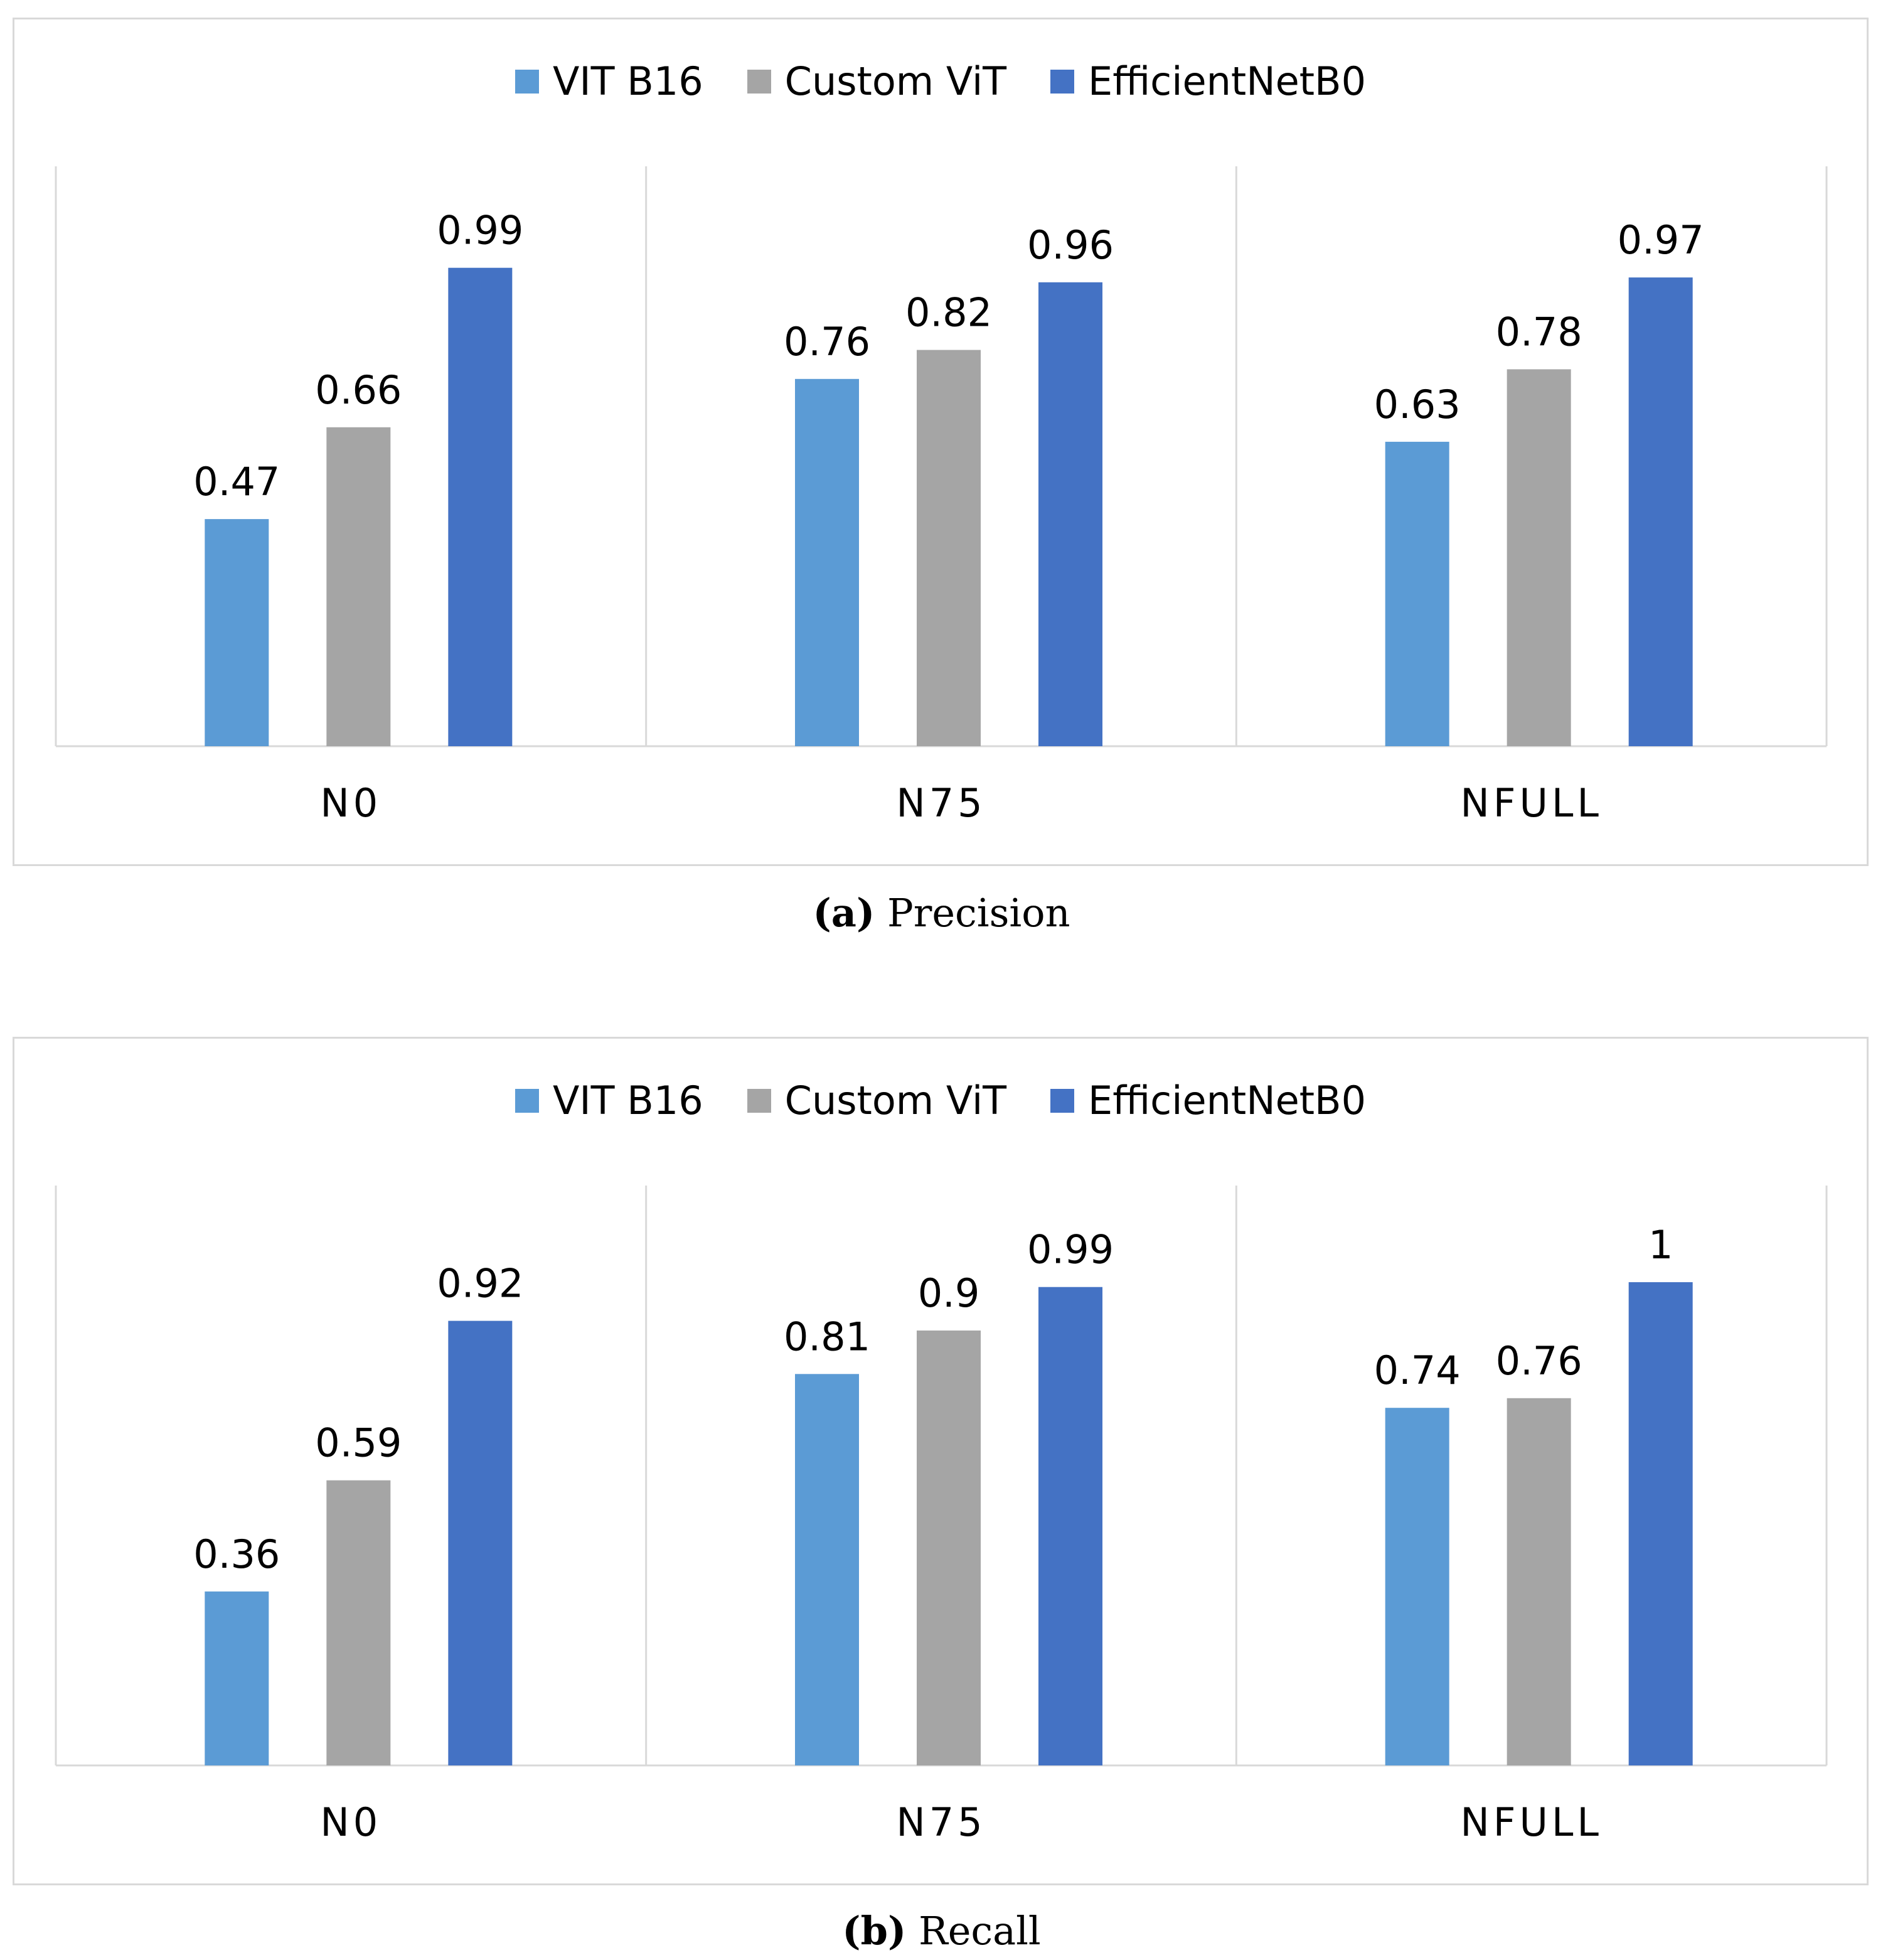 The image size is (1883, 1960). What do you see at coordinates (980, 1931) in the screenshot?
I see `caption-text: Recall` at bounding box center [980, 1931].